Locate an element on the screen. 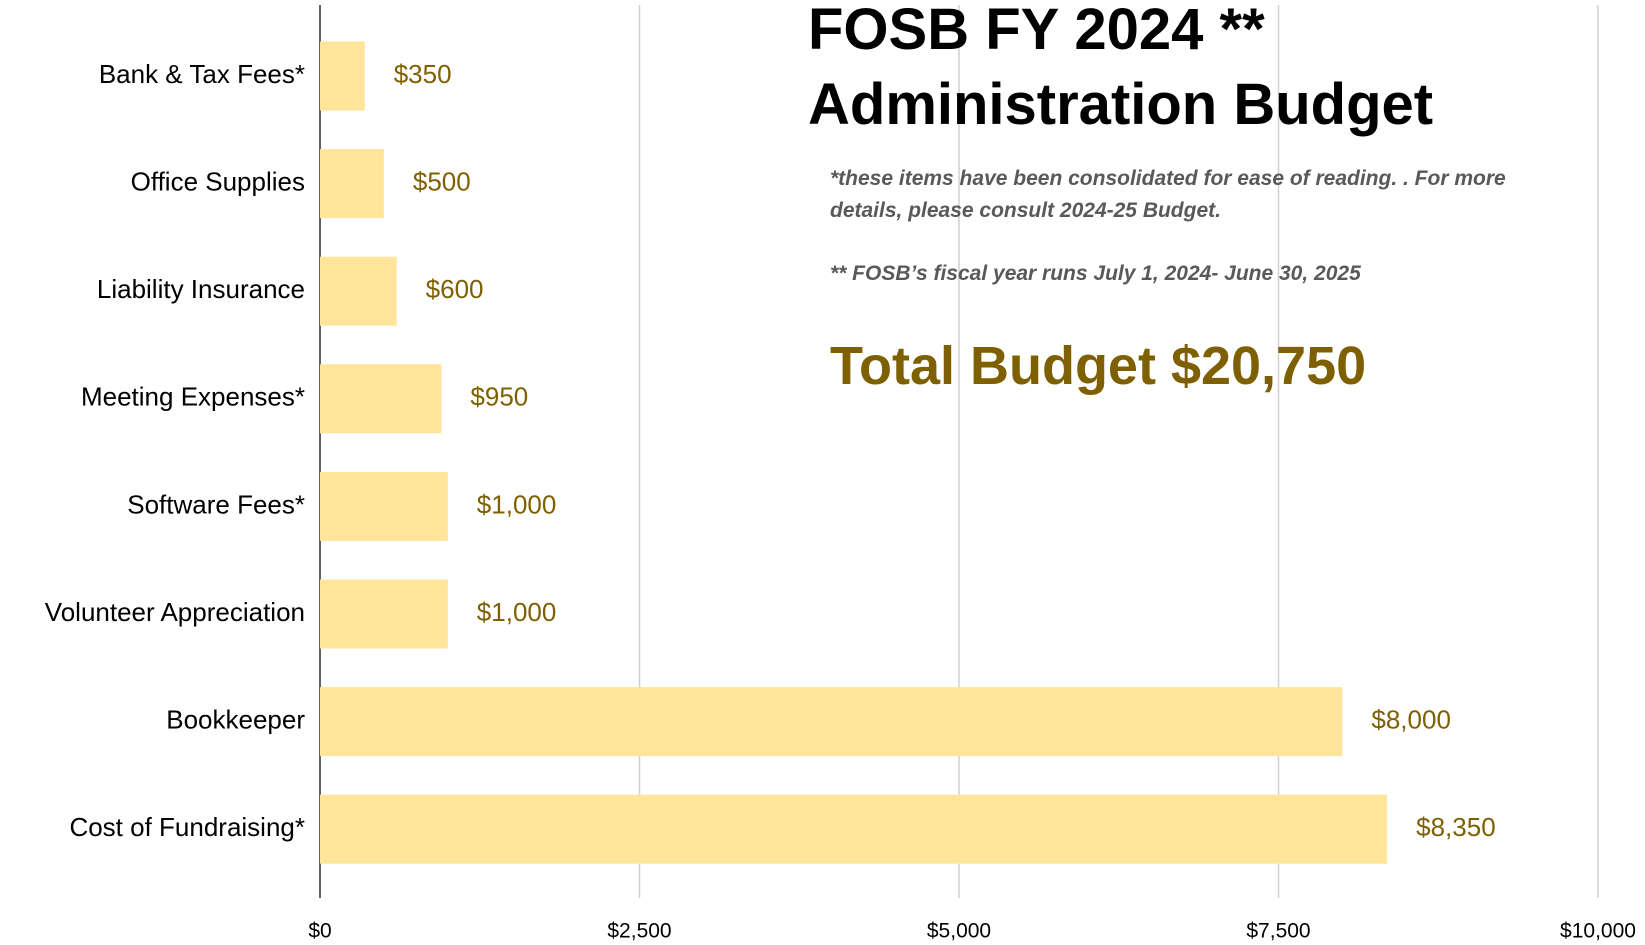 The image size is (1645, 945). total-budget: Total Budget $20,750 is located at coordinates (1098, 366).